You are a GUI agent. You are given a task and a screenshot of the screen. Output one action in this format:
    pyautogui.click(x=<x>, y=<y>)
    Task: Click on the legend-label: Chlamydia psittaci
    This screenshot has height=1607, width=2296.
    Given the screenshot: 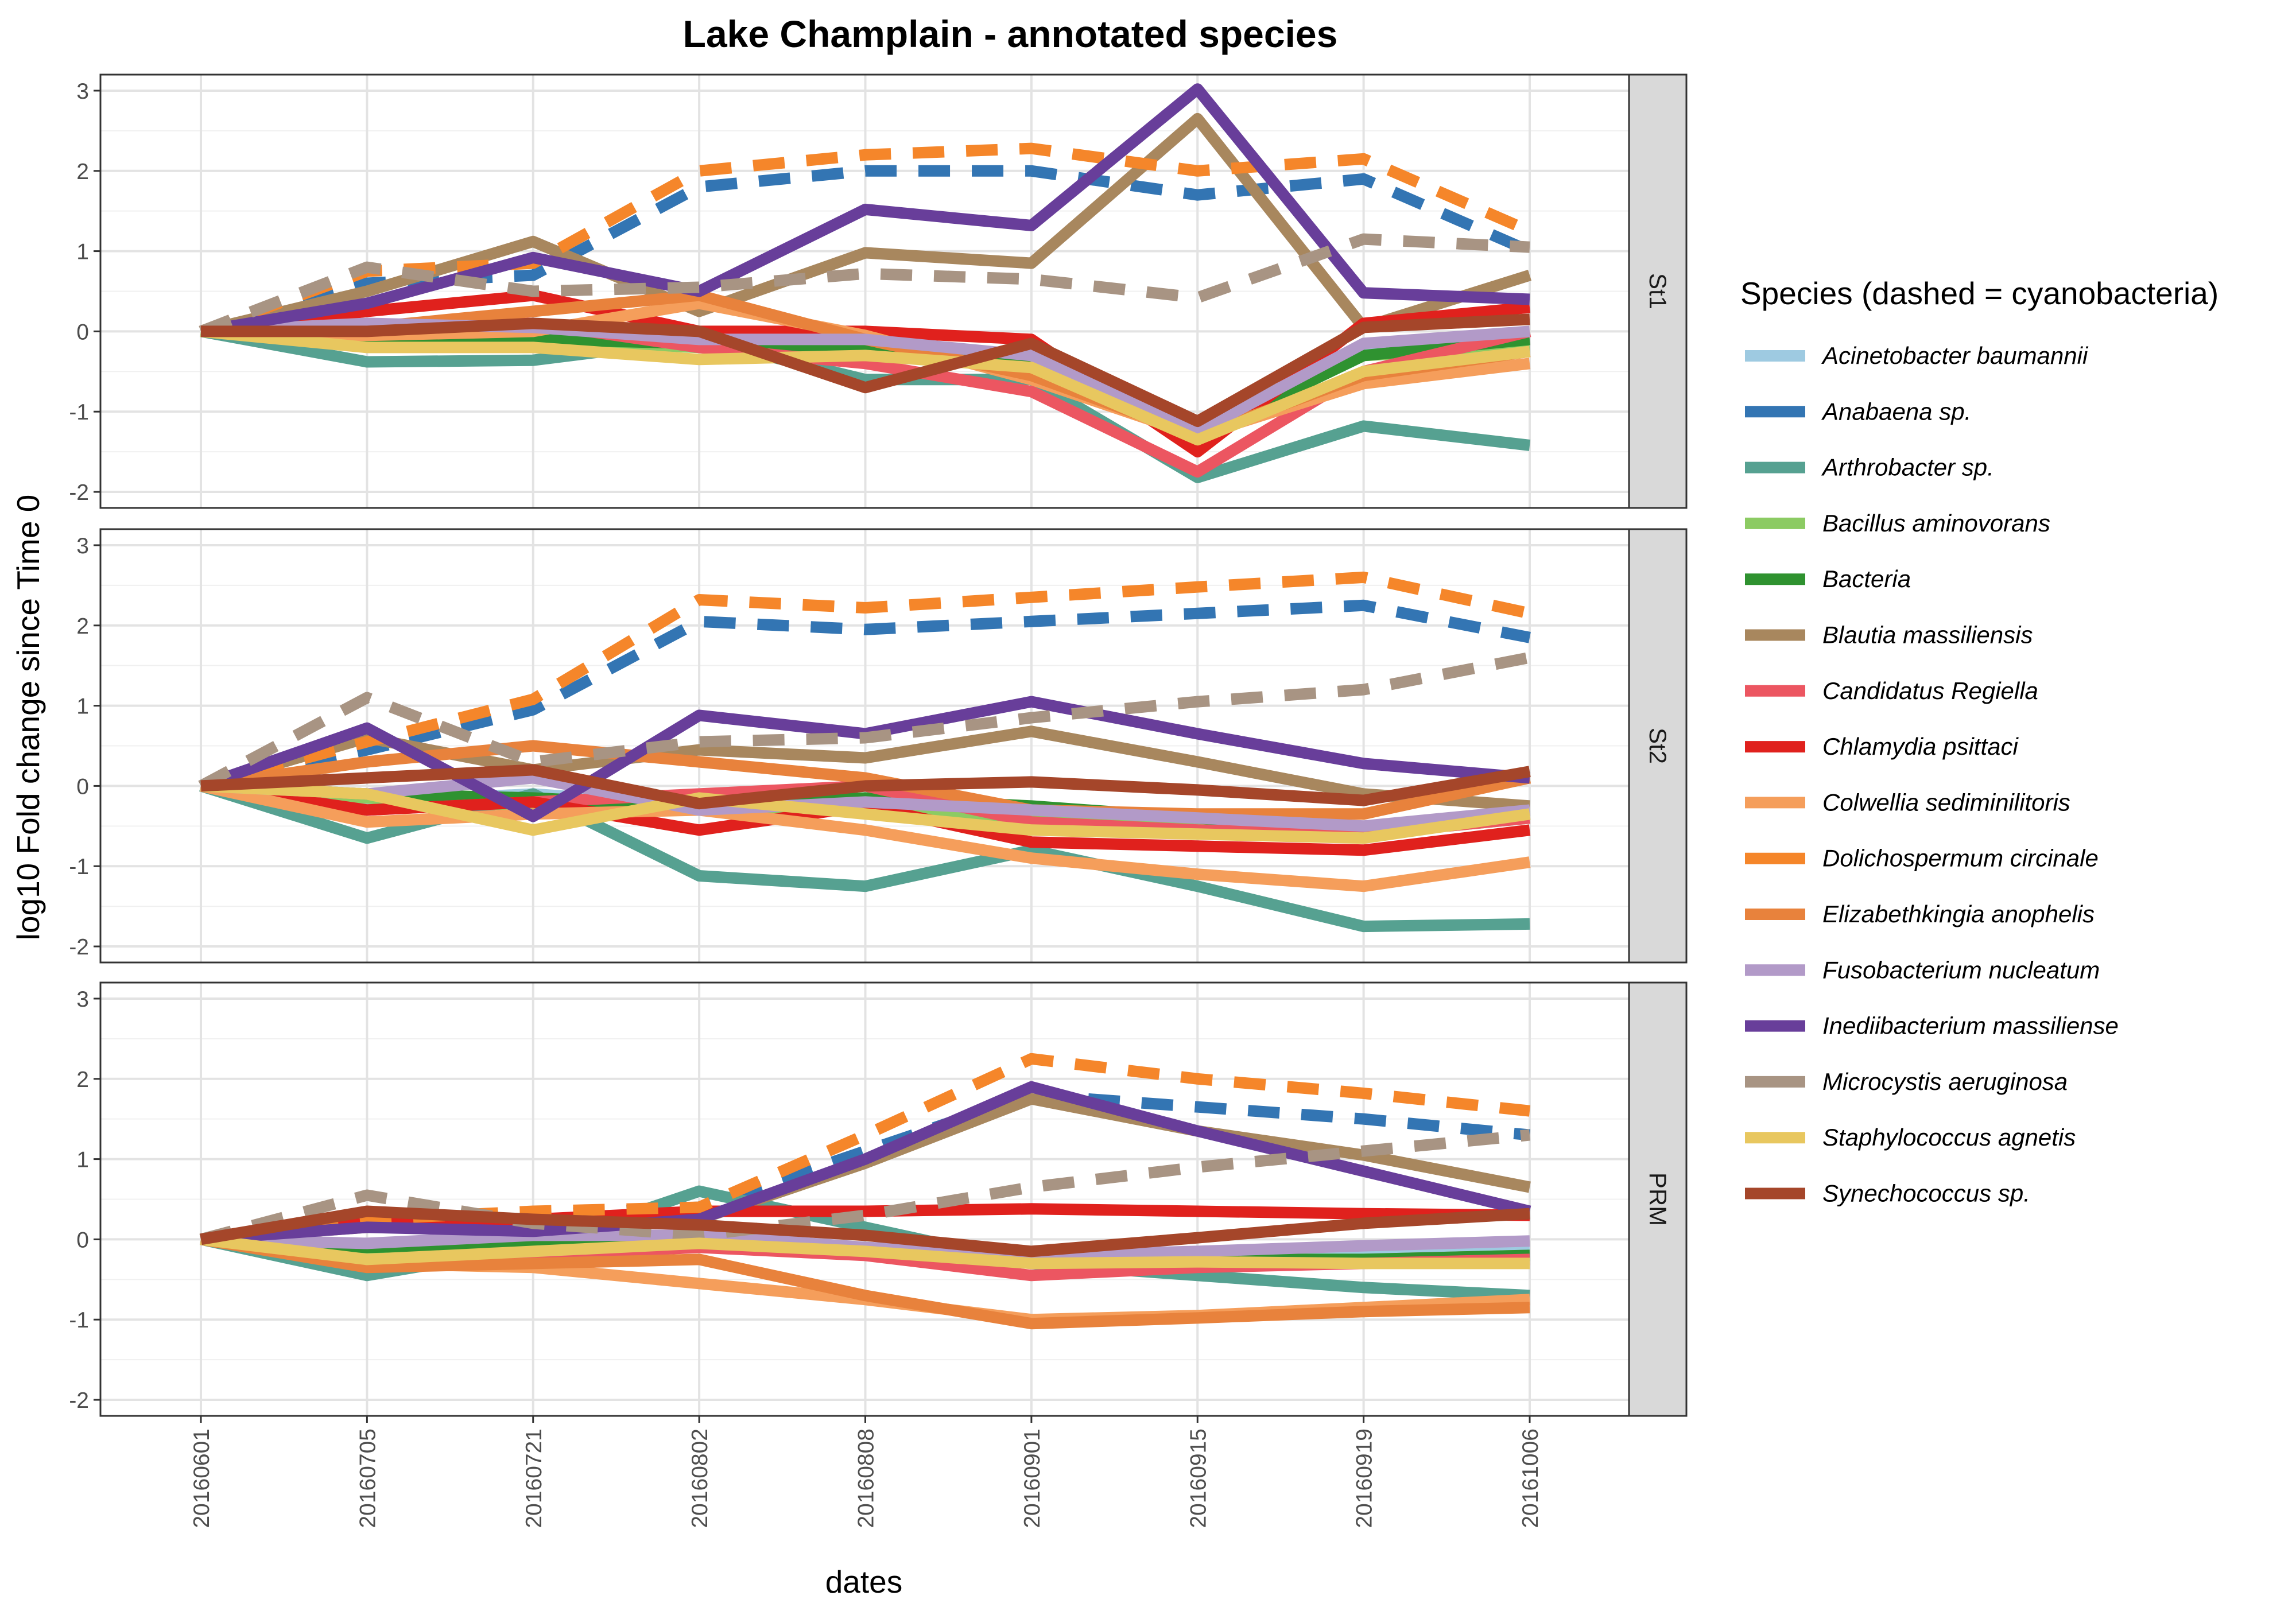 What is the action you would take?
    pyautogui.click(x=1920, y=747)
    